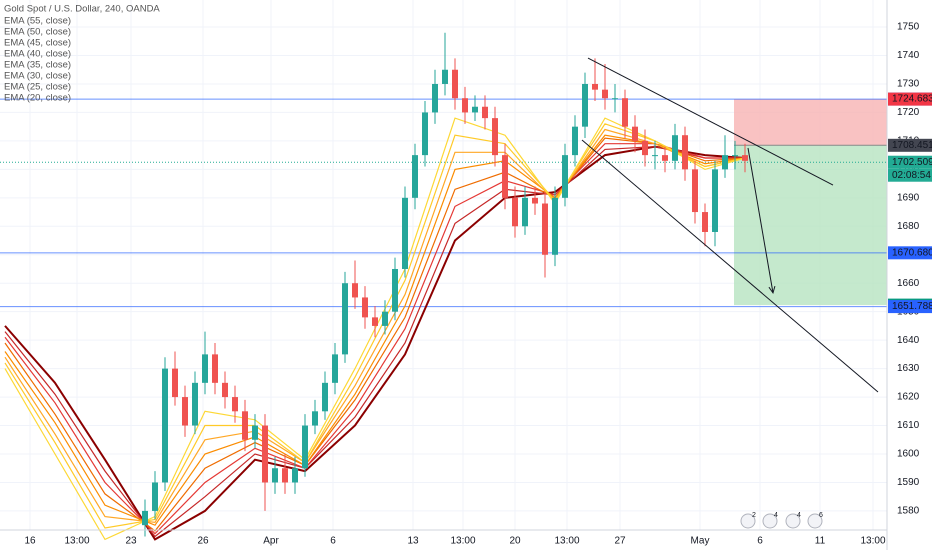 Image resolution: width=932 pixels, height=555 pixels. Describe the element at coordinates (908, 197) in the screenshot. I see `y-tick-label: 1690` at that location.